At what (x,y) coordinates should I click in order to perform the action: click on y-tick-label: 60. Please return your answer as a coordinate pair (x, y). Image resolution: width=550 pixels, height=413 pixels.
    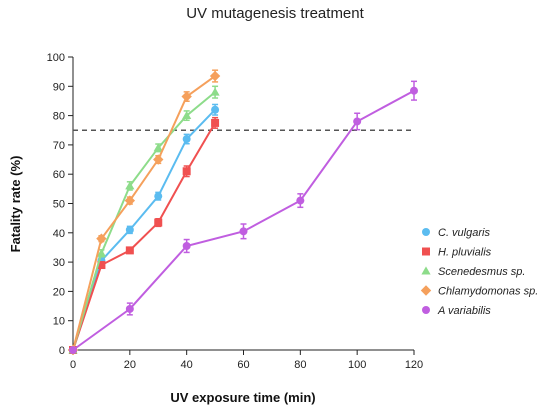
    Looking at the image, I should click on (59, 175).